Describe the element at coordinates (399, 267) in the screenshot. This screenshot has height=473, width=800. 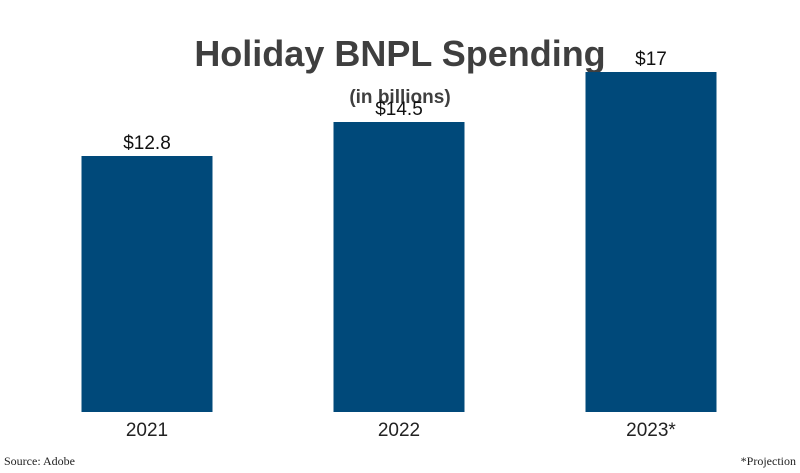
I see `bar-2022` at that location.